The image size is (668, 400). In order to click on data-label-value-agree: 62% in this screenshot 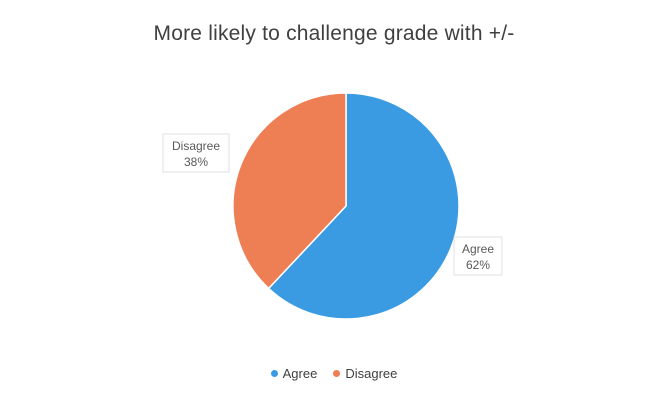, I will do `click(478, 265)`.